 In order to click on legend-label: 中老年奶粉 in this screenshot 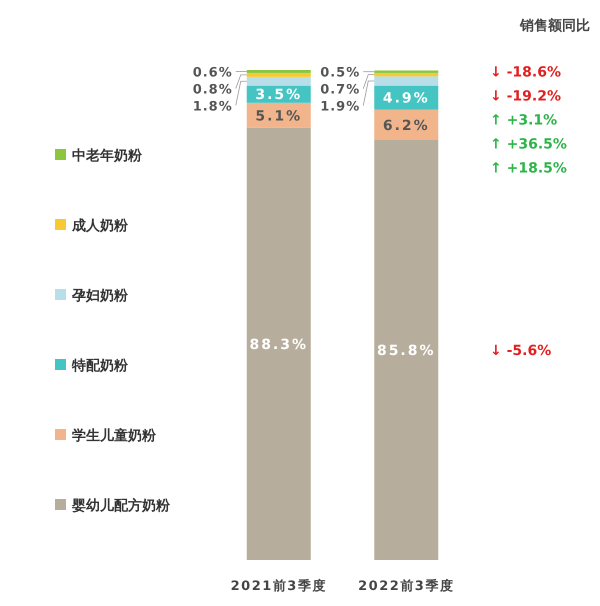, I will do `click(107, 156)`.